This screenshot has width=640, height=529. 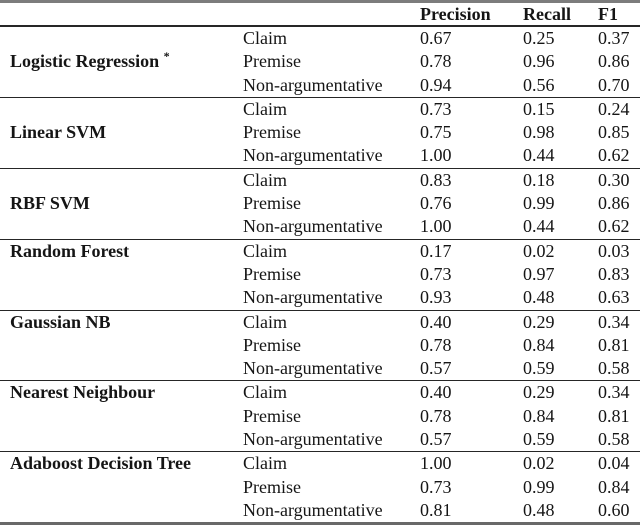 What do you see at coordinates (614, 250) in the screenshot?
I see `f1-value-cell: 0.03` at bounding box center [614, 250].